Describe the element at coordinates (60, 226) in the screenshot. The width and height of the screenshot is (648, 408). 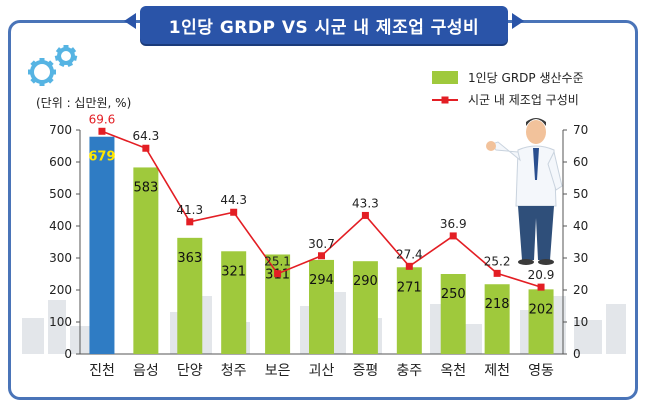
I see `y-left-tick-label: 400` at that location.